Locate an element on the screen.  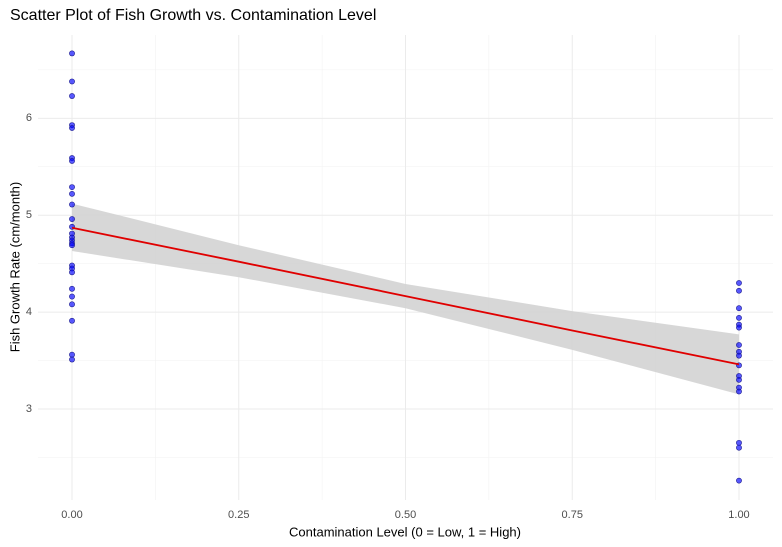
y-tick-label: 3 is located at coordinates (29, 409).